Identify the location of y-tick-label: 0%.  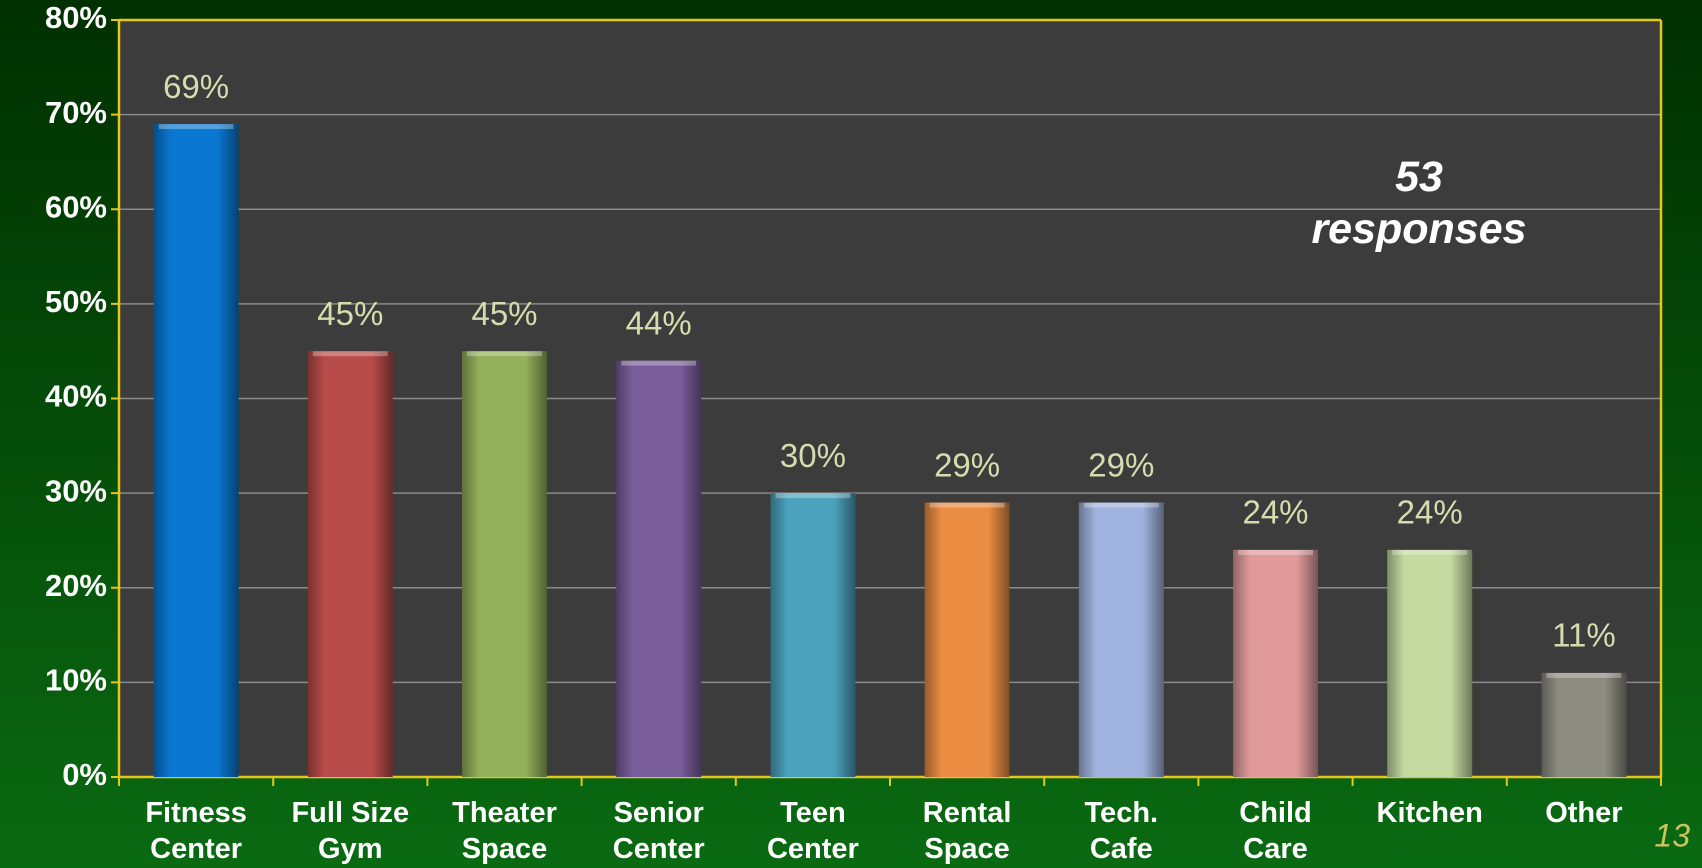
(84, 774).